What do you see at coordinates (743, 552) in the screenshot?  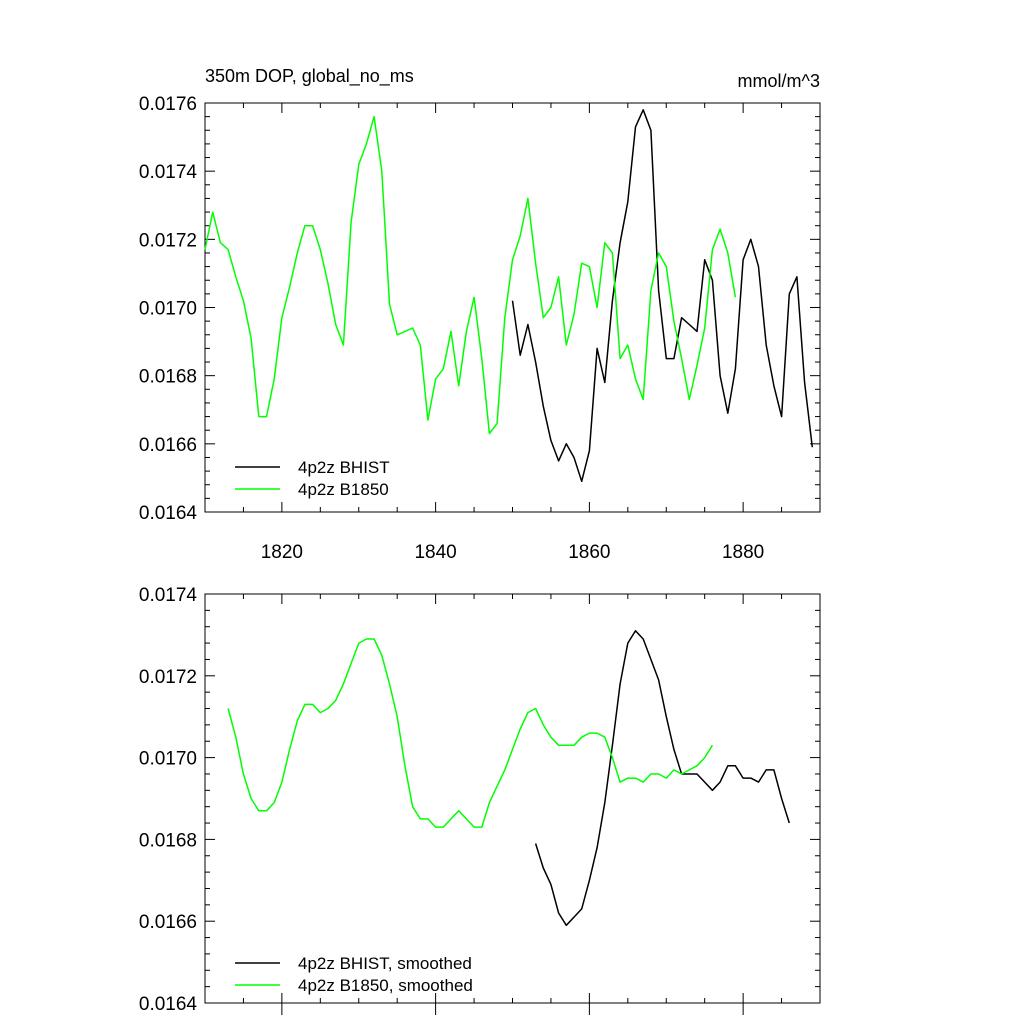 I see `x-tick-label: 1880` at bounding box center [743, 552].